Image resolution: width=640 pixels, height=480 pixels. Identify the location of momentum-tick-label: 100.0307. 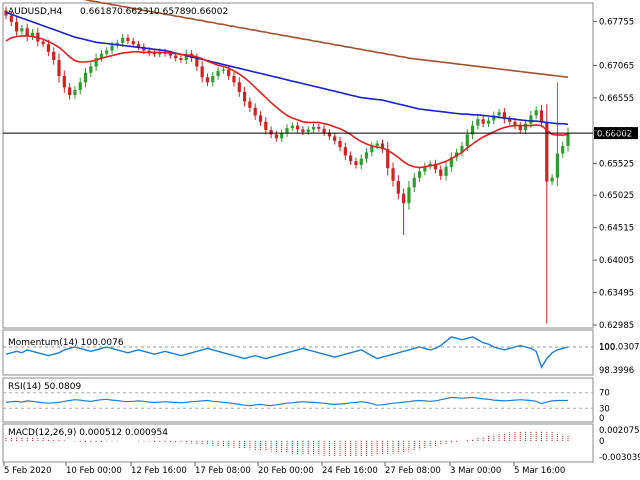
(619, 348).